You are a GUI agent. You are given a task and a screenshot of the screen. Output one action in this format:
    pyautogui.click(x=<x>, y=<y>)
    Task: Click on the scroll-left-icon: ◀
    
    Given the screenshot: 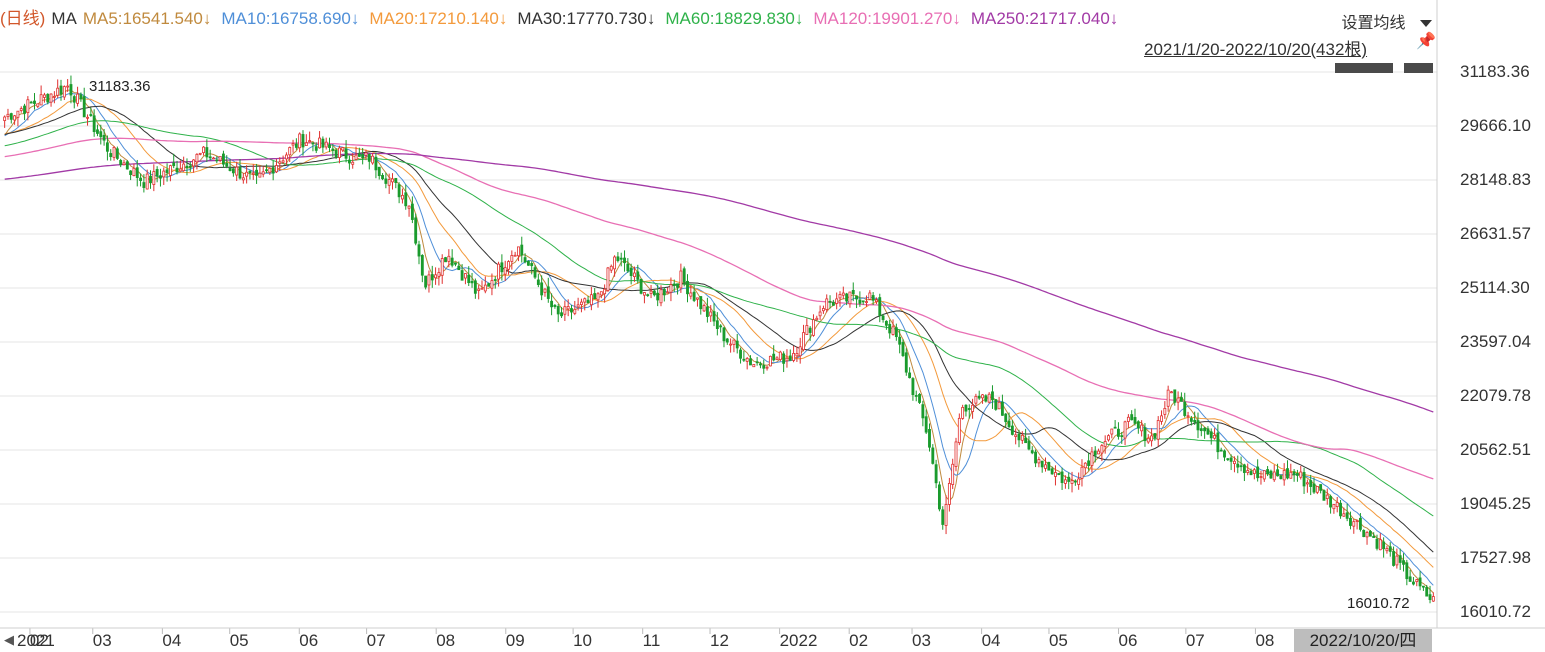 What is the action you would take?
    pyautogui.click(x=9, y=639)
    